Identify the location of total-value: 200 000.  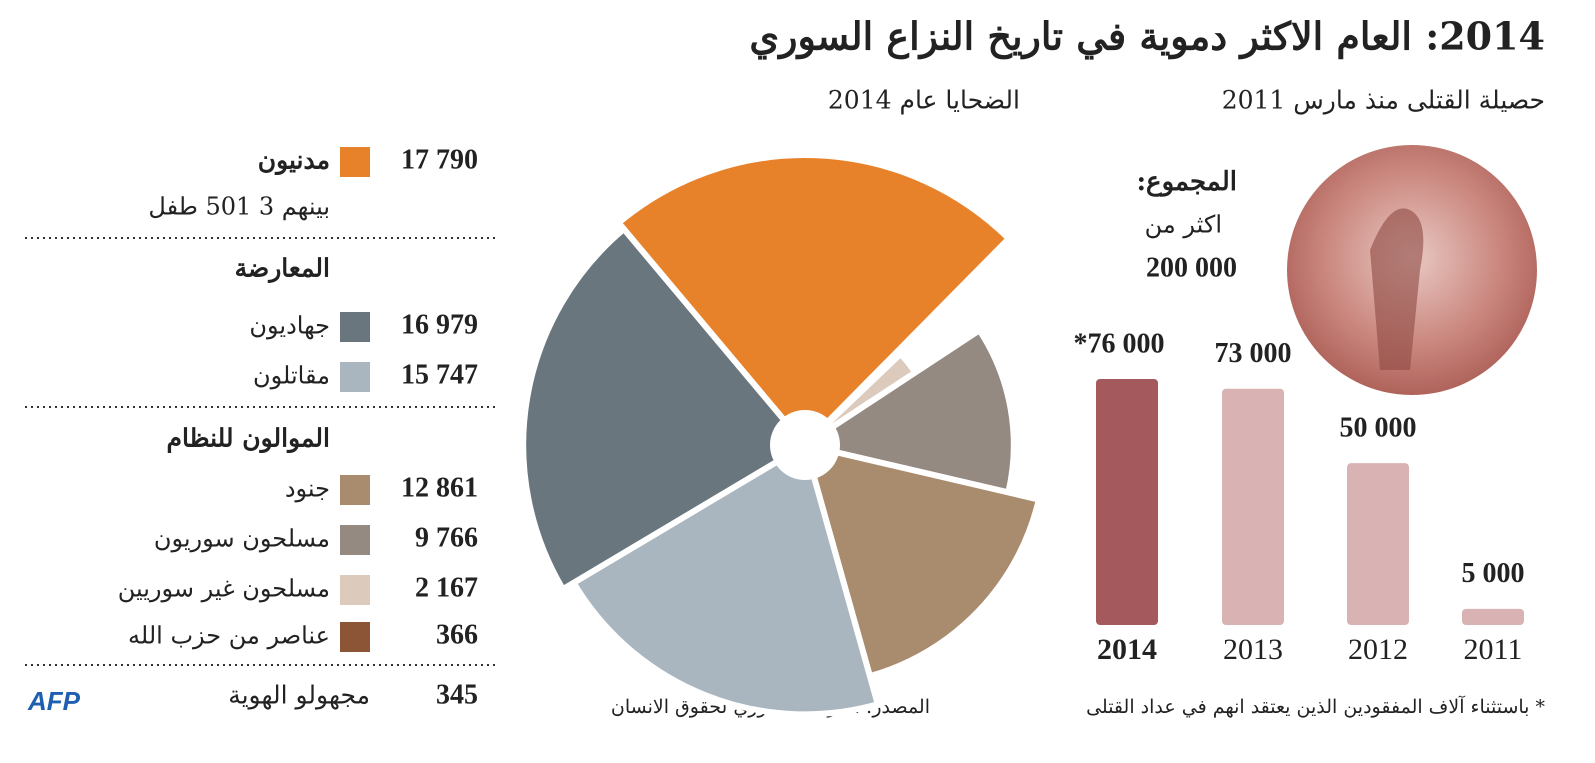
(1191, 267).